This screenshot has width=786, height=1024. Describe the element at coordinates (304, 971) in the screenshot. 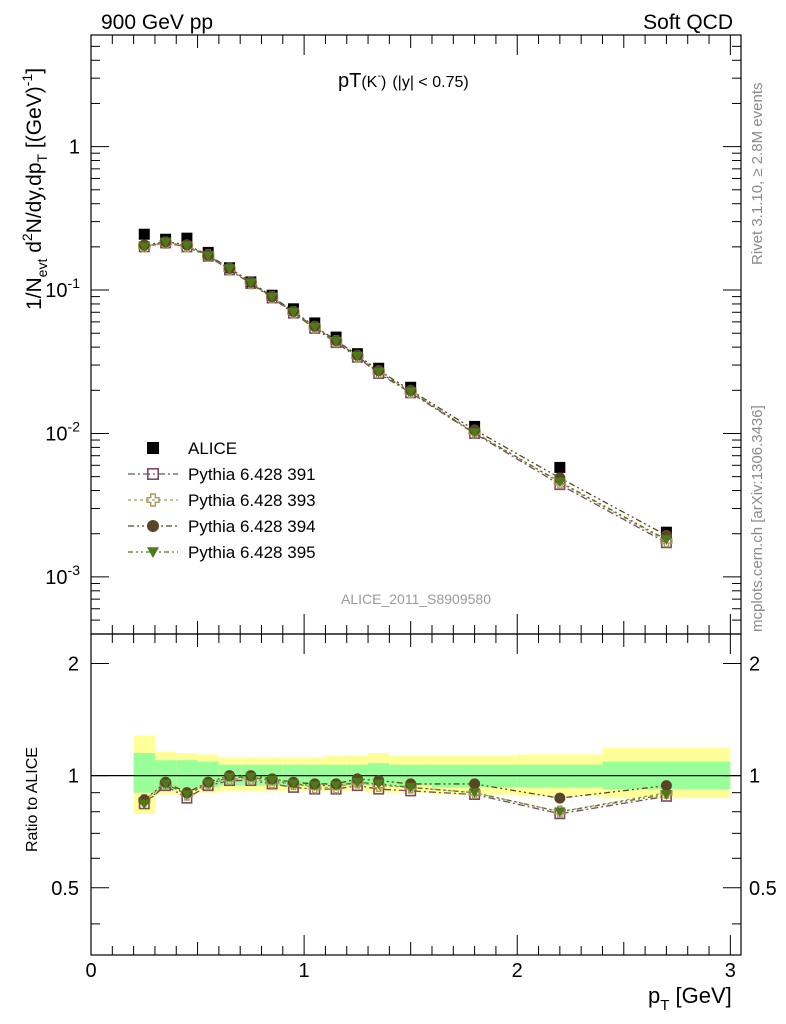

I see `x-tick-label: 1` at that location.